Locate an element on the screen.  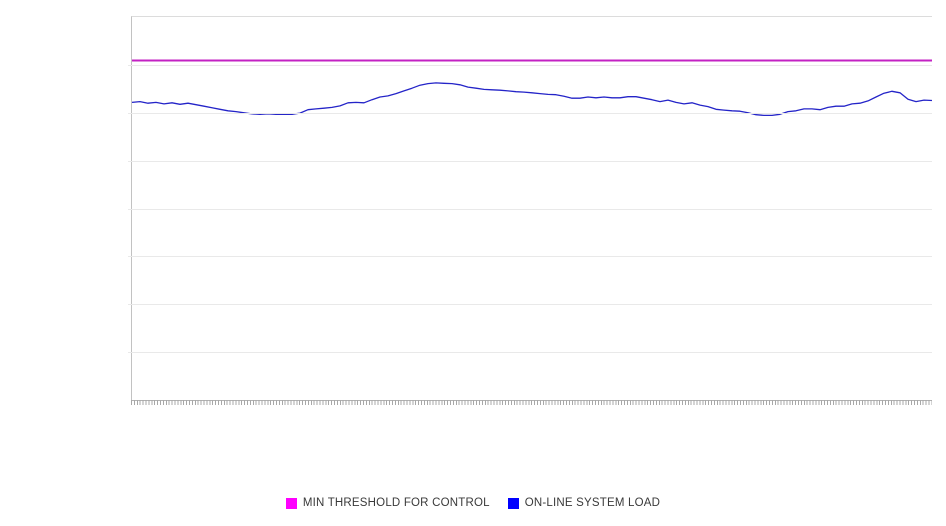
series-layer is located at coordinates (532, 88).